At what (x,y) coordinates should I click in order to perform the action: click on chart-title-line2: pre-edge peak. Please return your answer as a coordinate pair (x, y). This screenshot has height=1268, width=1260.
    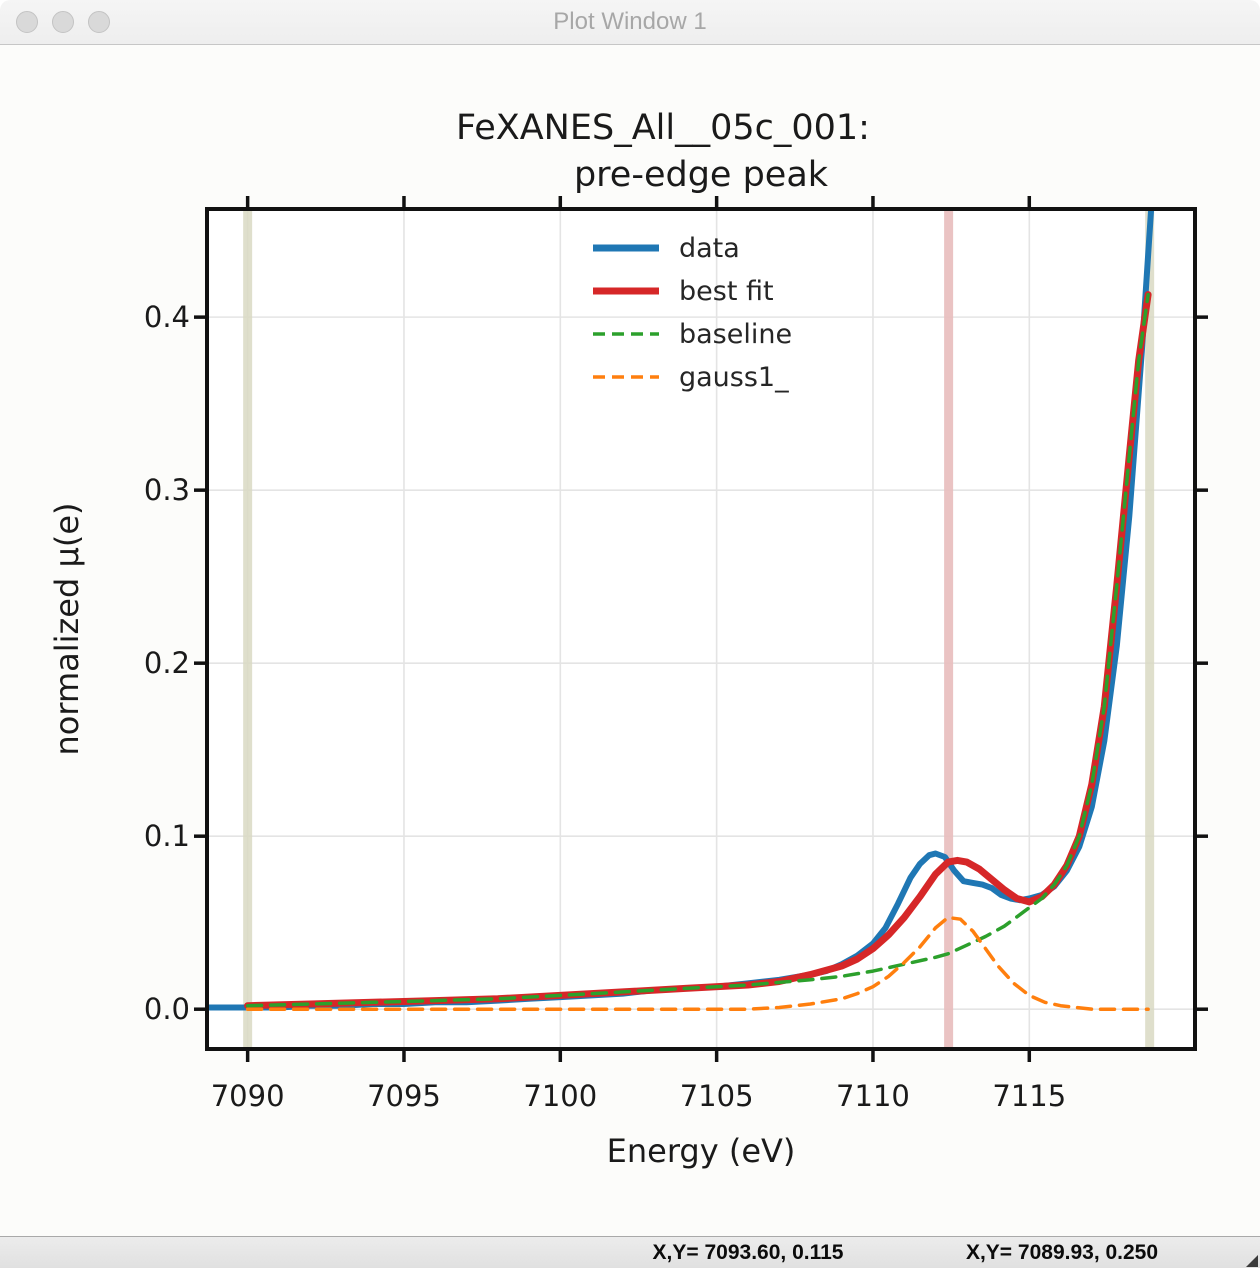
    Looking at the image, I should click on (701, 175).